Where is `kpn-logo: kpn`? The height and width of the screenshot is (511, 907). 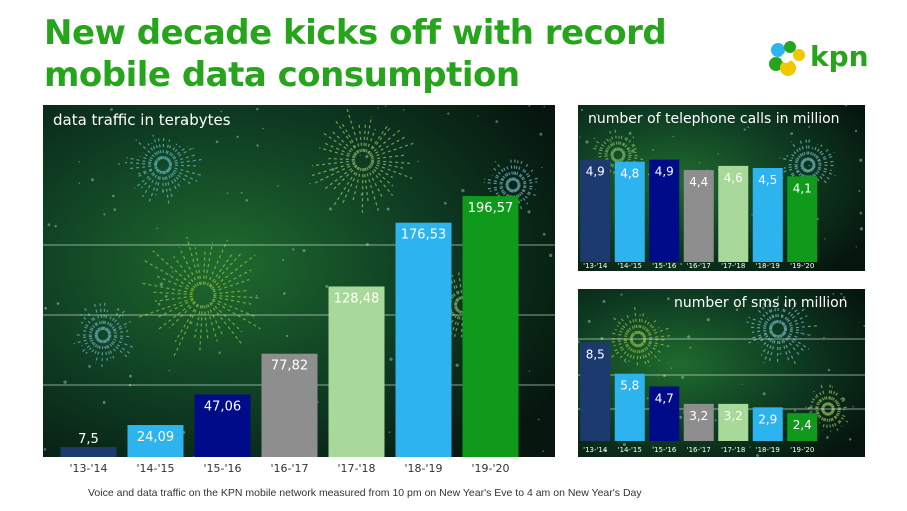
kpn-logo: kpn is located at coordinates (817, 60).